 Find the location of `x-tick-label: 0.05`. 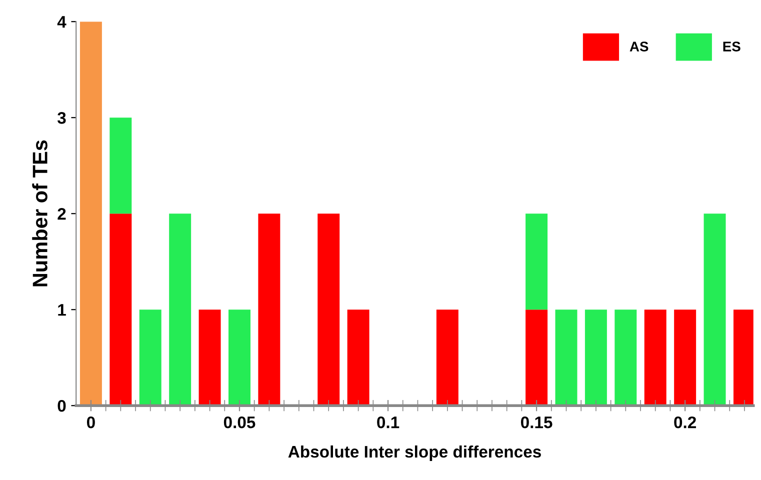

x-tick-label: 0.05 is located at coordinates (240, 422).